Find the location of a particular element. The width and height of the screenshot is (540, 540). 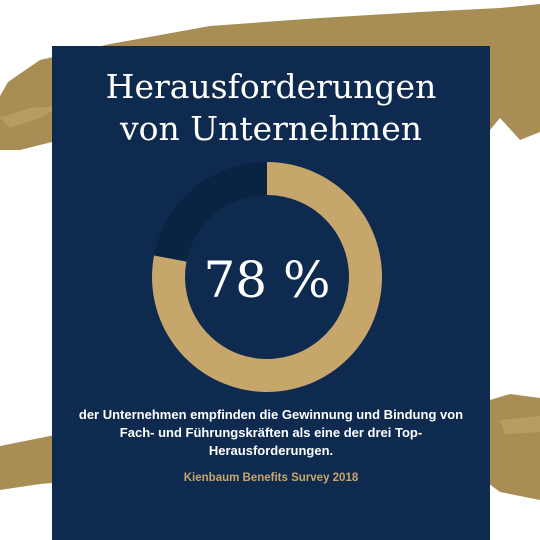

title-line-2: von Unternehmen is located at coordinates (271, 128).